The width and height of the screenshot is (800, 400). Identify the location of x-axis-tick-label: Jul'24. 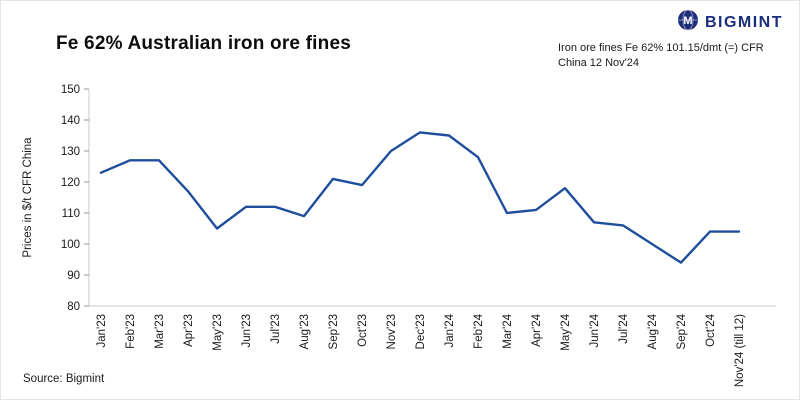
(624, 328).